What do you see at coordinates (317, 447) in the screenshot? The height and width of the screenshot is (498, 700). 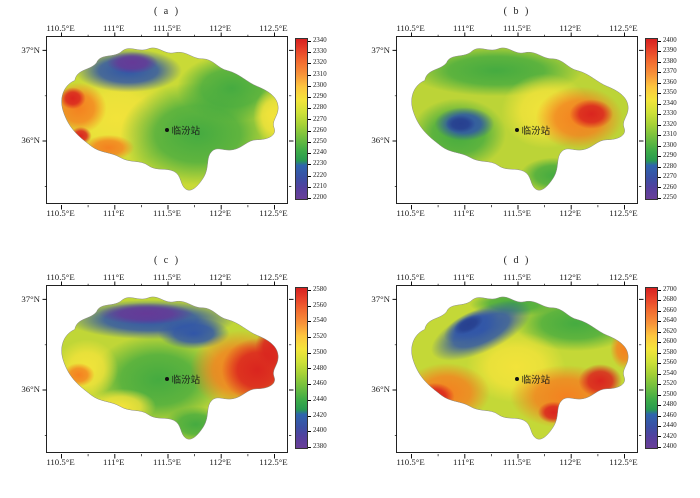 I see `colorbar-tick-label: 2380` at bounding box center [317, 447].